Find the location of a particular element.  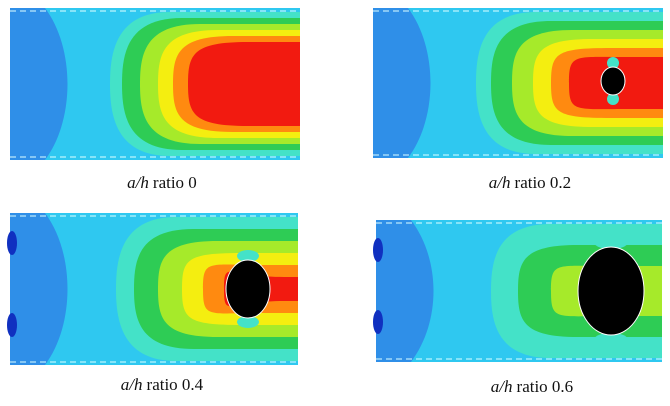

caption-text: ratio 0.6 is located at coordinates (545, 386).